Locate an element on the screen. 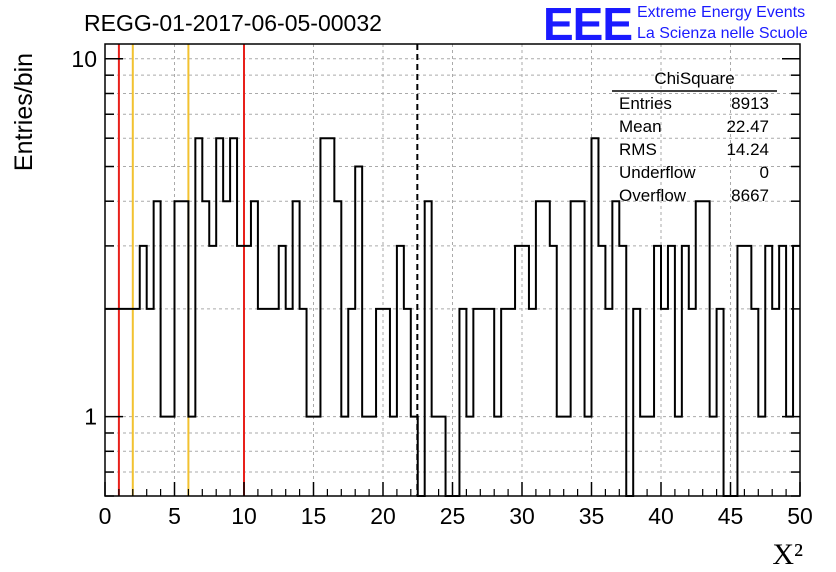  stats-value: 0 is located at coordinates (764, 172).